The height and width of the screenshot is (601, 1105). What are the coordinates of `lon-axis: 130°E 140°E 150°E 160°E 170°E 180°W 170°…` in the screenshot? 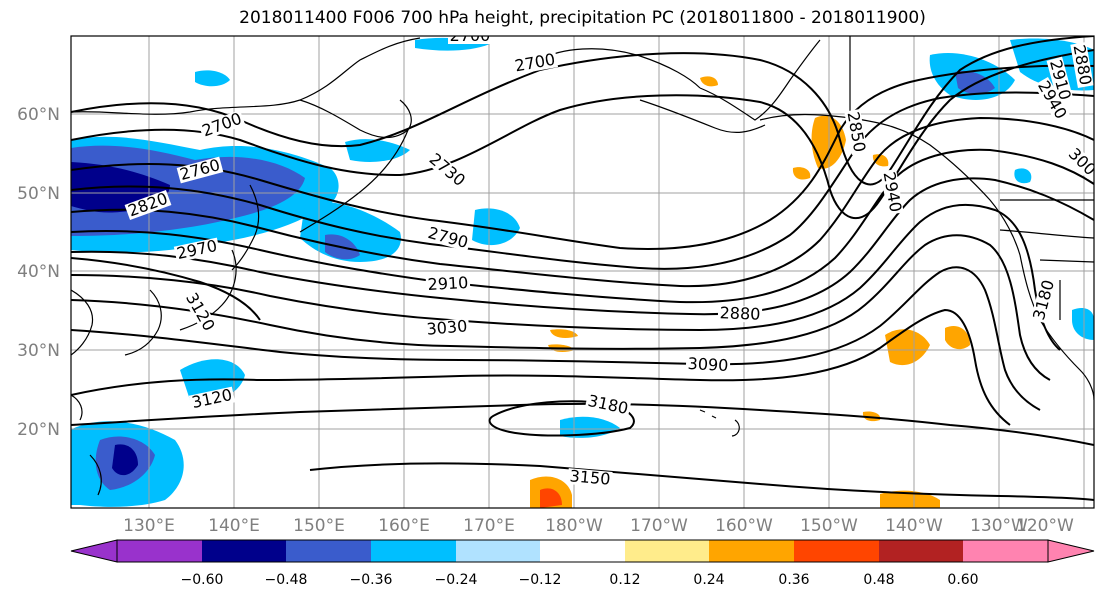 It's located at (598, 526).